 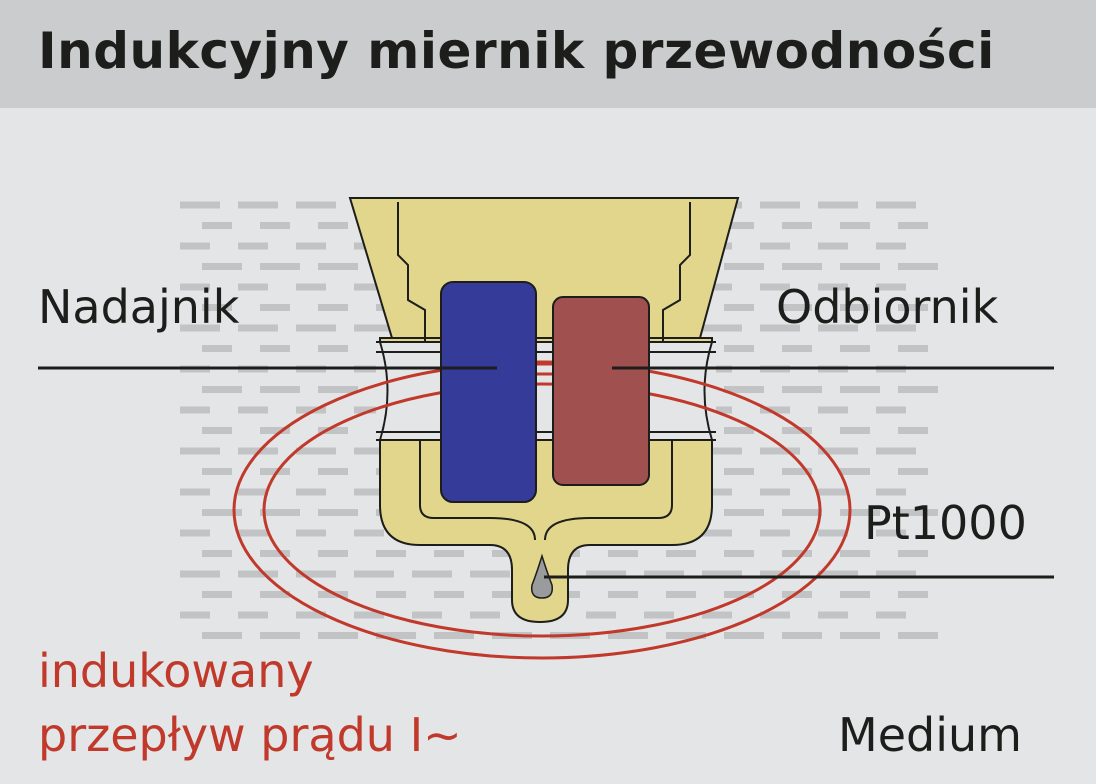 What do you see at coordinates (887, 307) in the screenshot?
I see `label-receiver: Odbiornik` at bounding box center [887, 307].